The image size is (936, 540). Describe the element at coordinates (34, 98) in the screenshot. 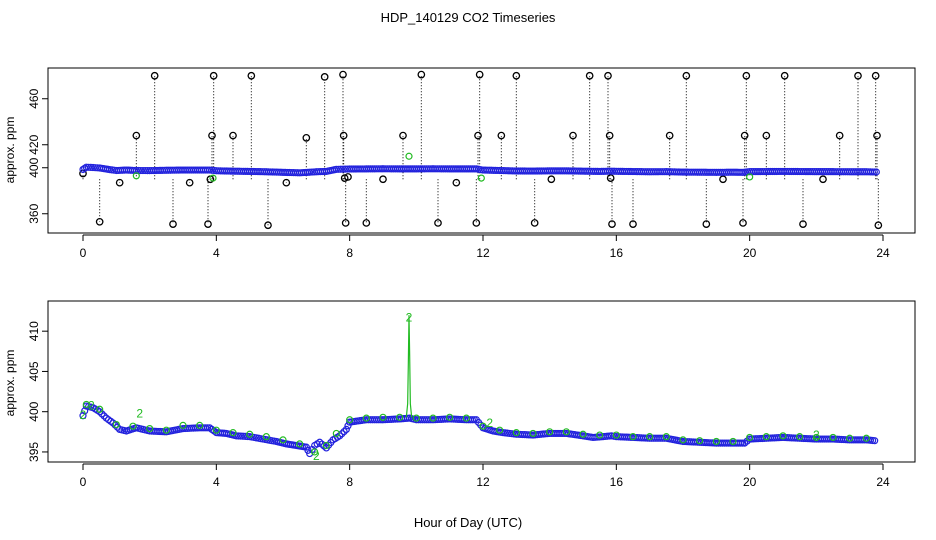

I see `y-tick-label: 460` at that location.